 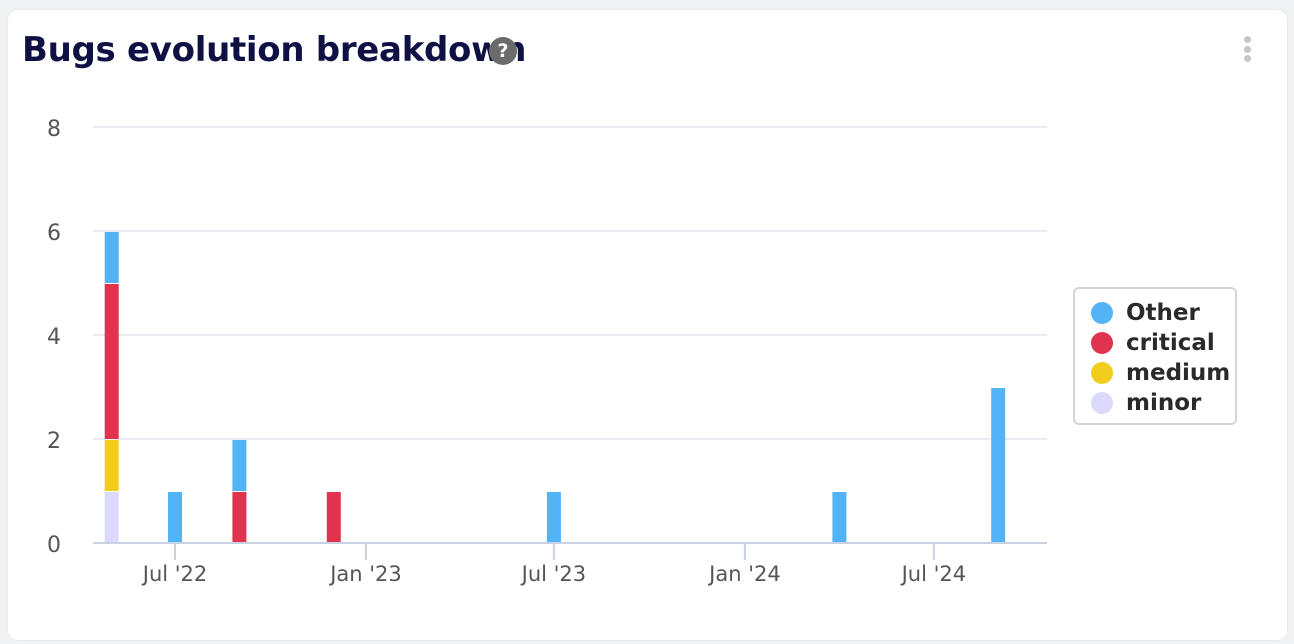 I want to click on kebab-menu-icon, so click(x=1247, y=51).